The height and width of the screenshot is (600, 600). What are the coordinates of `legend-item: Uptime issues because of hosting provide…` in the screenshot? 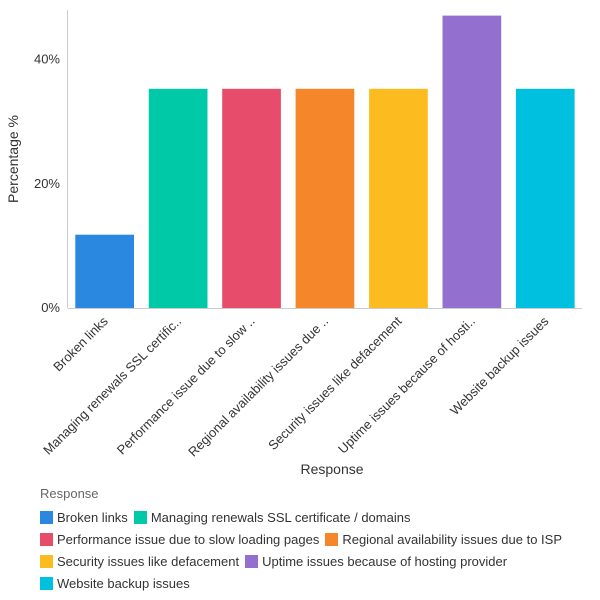 It's located at (376, 561).